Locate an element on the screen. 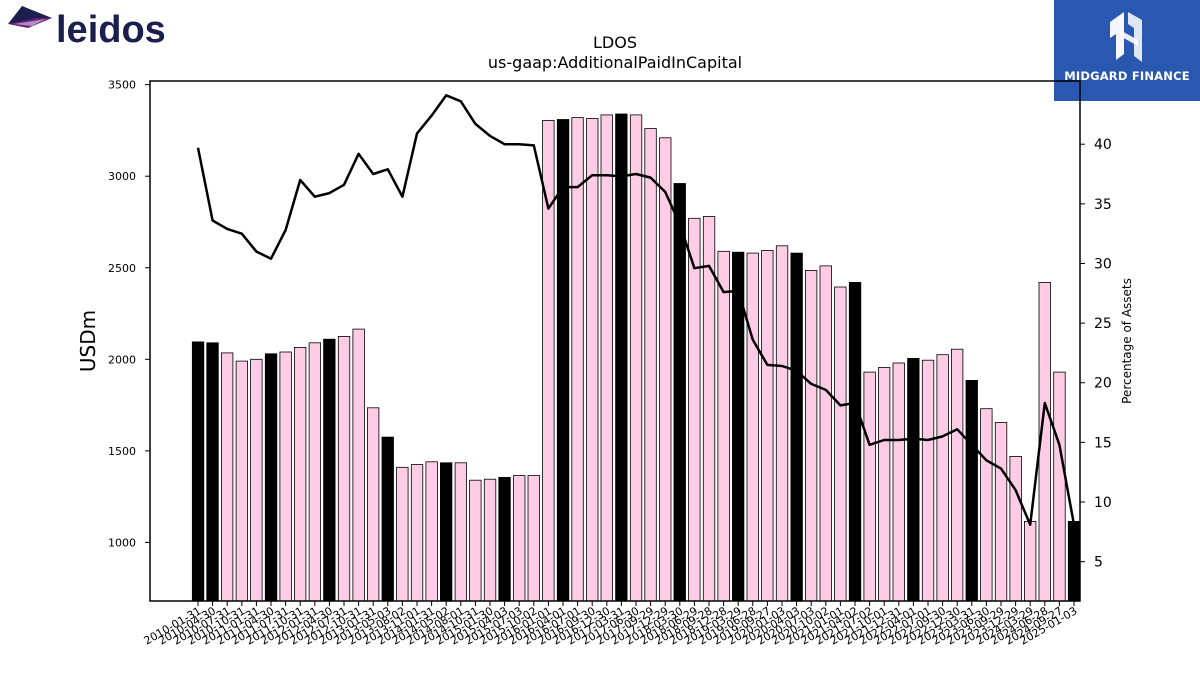  chart-title: LDOS is located at coordinates (615, 42).